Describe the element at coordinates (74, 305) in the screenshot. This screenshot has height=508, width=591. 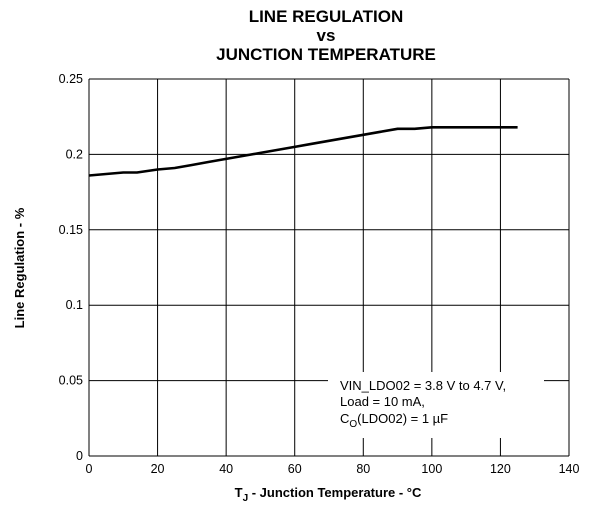
I see `y-tick-label: 0.1` at that location.